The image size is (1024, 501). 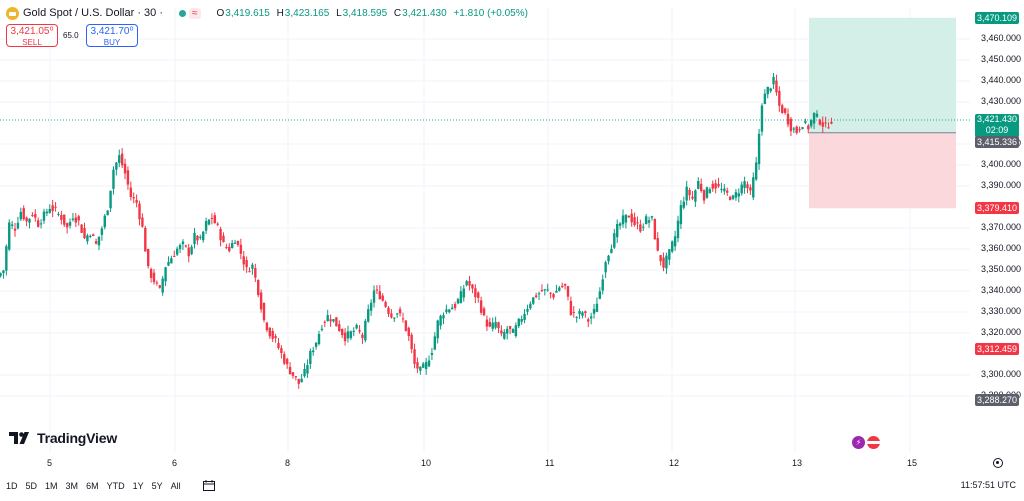 What do you see at coordinates (997, 399) in the screenshot?
I see `bottom-price-tag: 3,288.270` at bounding box center [997, 399].